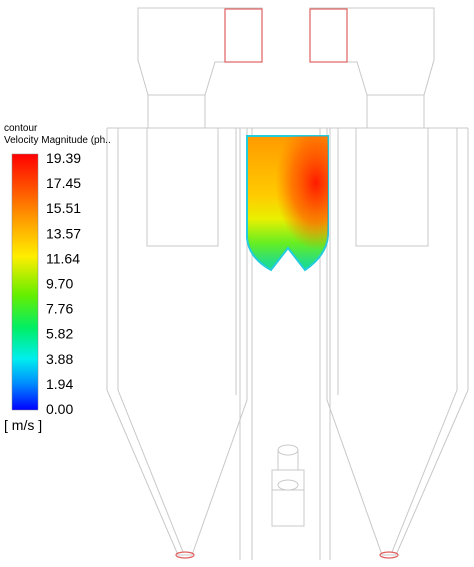  Describe the element at coordinates (63, 158) in the screenshot. I see `legend-tick-label: 19.39` at that location.